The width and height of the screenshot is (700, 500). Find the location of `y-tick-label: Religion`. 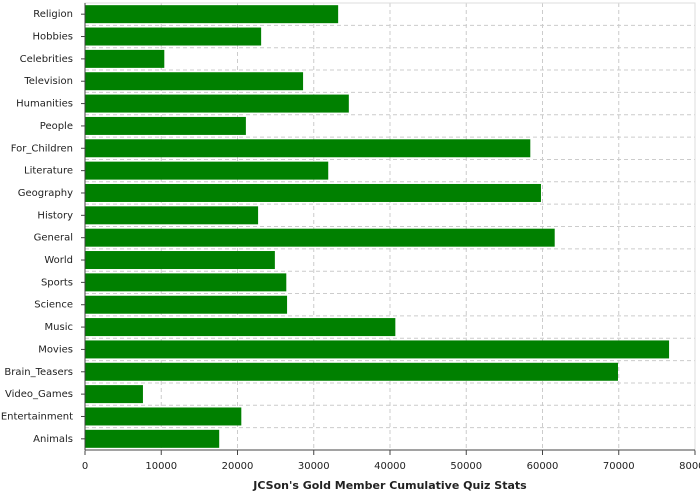

y-tick-label: Religion is located at coordinates (53, 14).